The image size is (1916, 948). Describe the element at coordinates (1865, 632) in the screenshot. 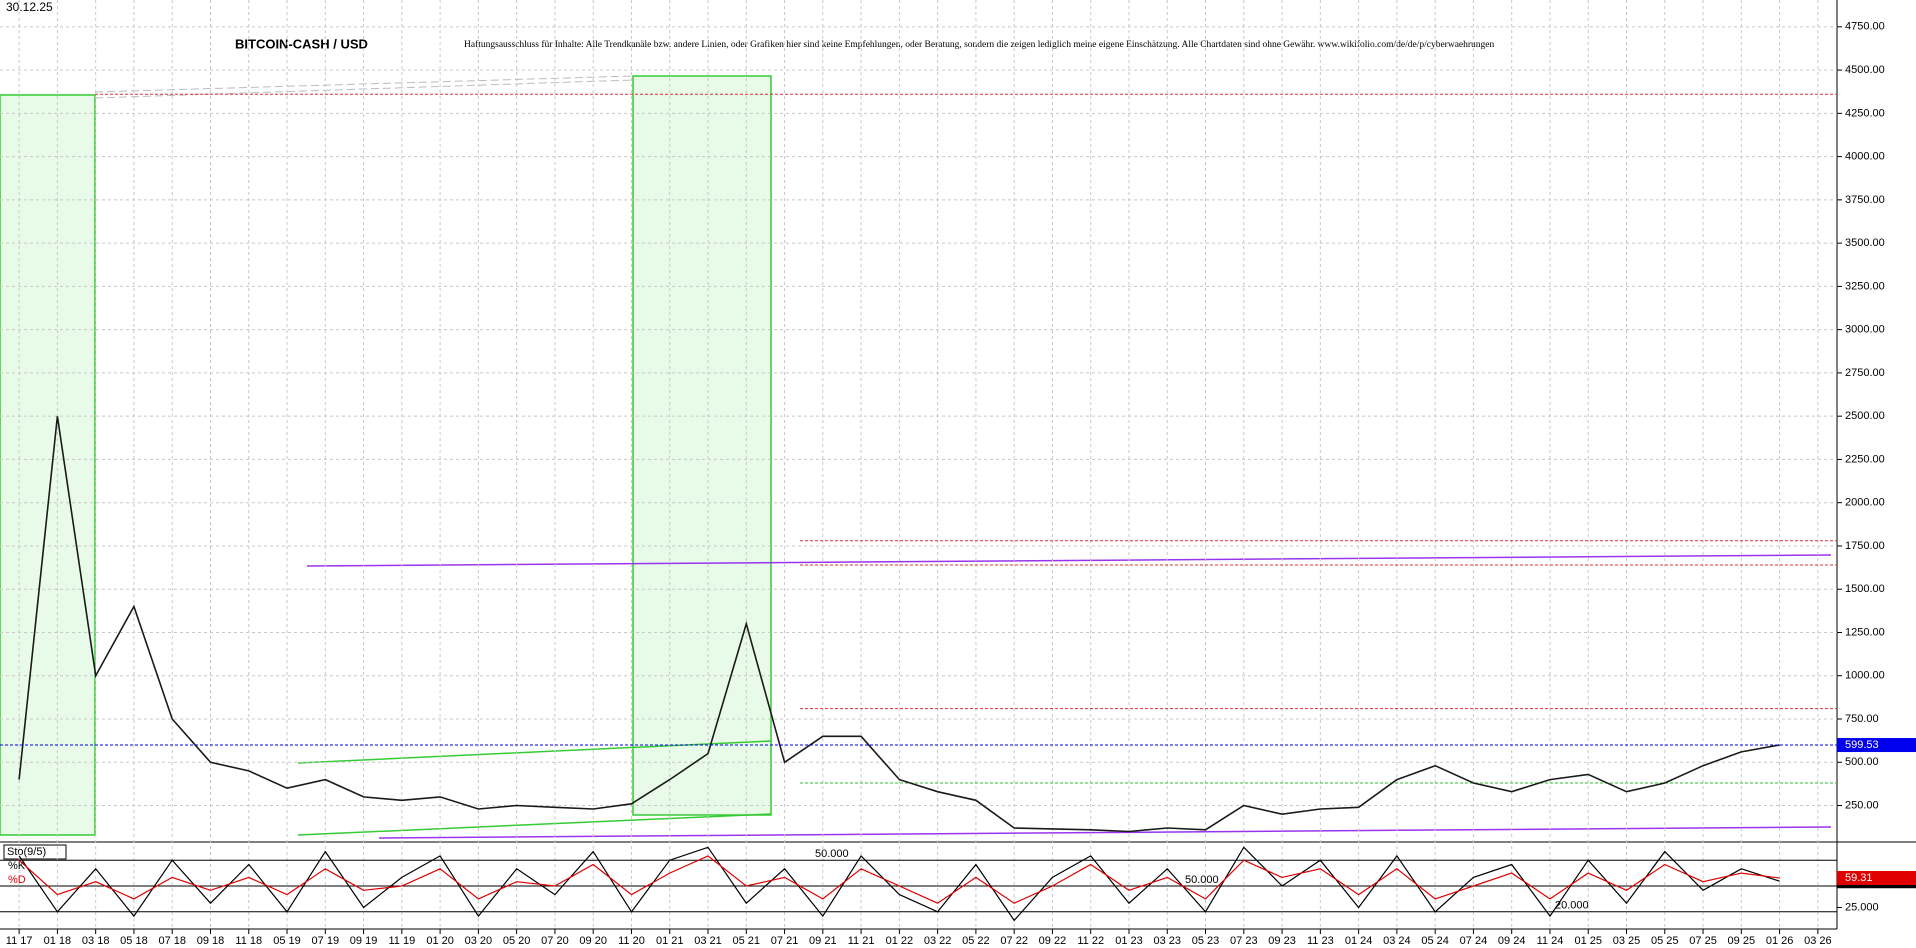

I see `y-tick-label: 1250.00` at that location.